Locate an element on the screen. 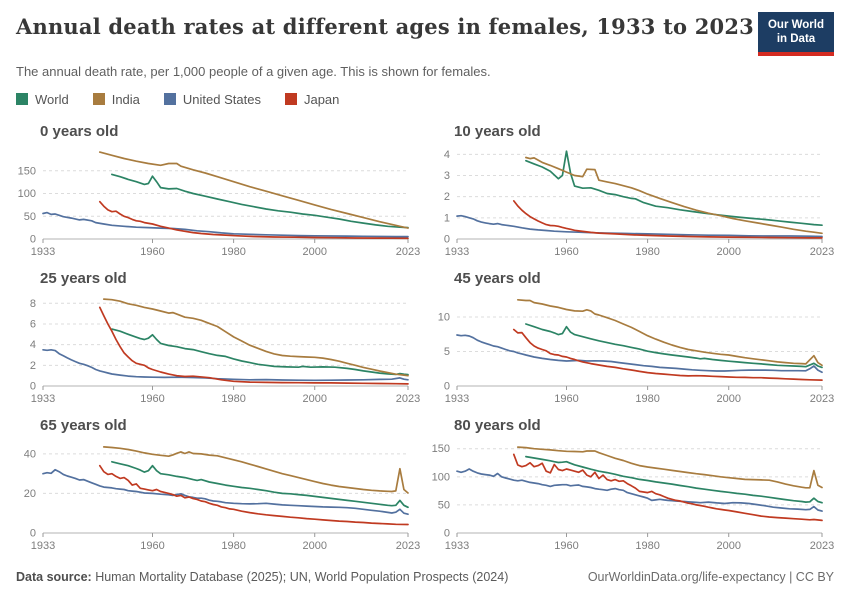  data-source-label: Data source: is located at coordinates (54, 576).